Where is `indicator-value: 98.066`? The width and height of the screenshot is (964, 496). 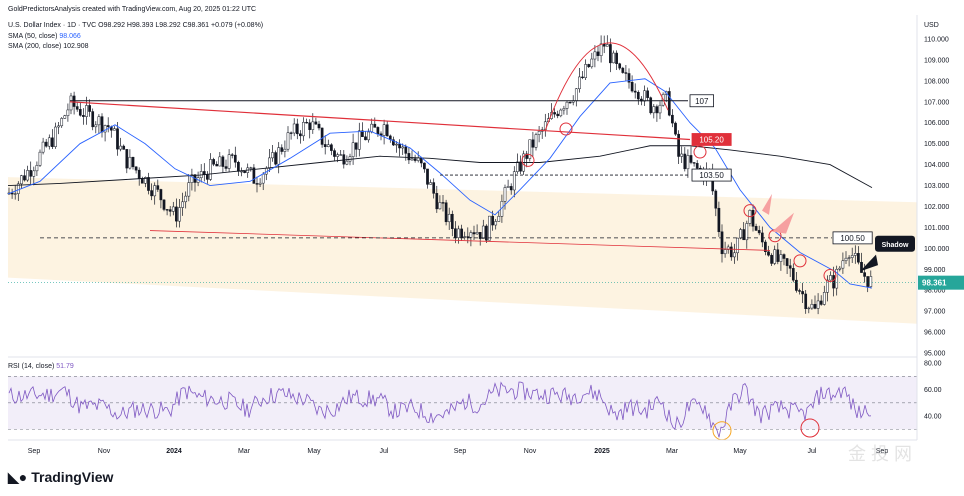
indicator-value: 98.066 is located at coordinates (70, 36).